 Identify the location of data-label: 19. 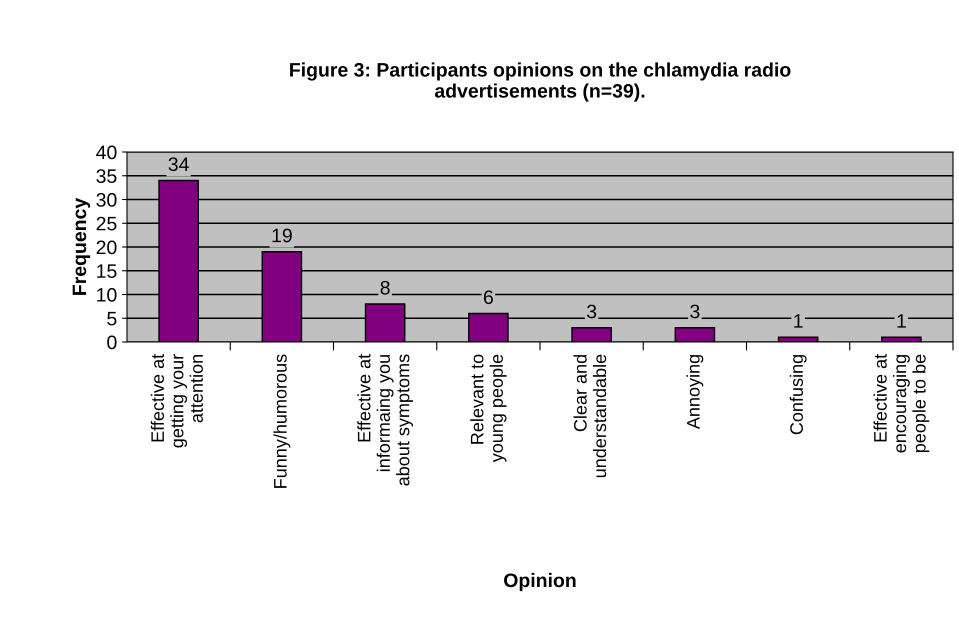
(282, 235).